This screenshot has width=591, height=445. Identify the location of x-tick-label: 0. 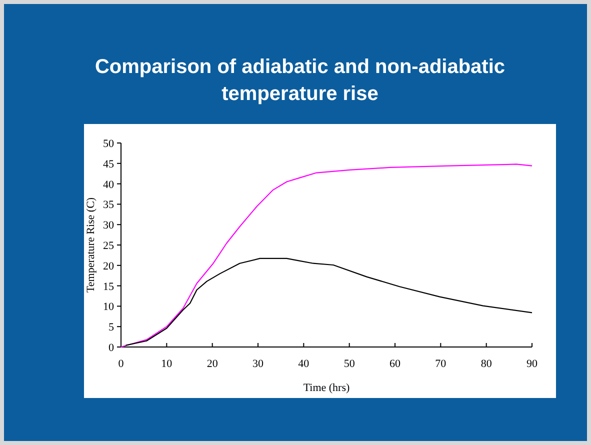
(121, 364).